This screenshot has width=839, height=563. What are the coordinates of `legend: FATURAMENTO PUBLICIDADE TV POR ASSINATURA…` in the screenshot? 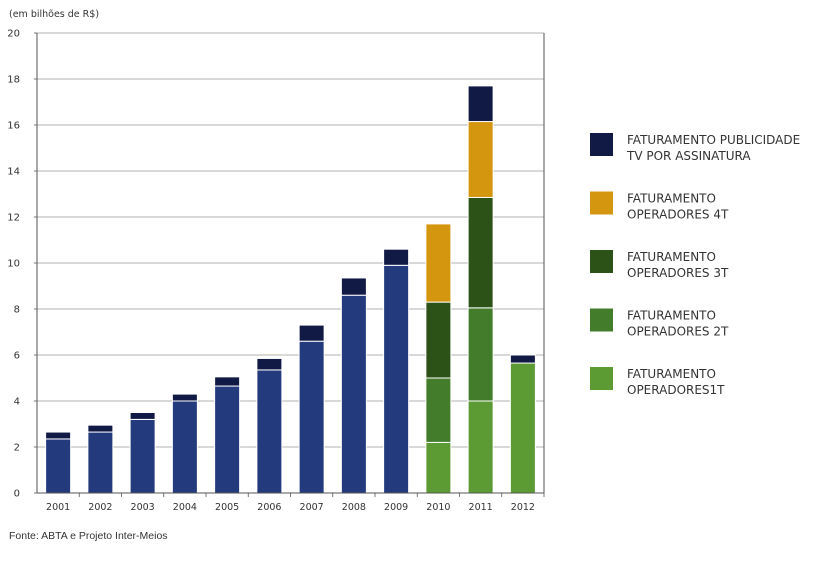 It's located at (695, 265).